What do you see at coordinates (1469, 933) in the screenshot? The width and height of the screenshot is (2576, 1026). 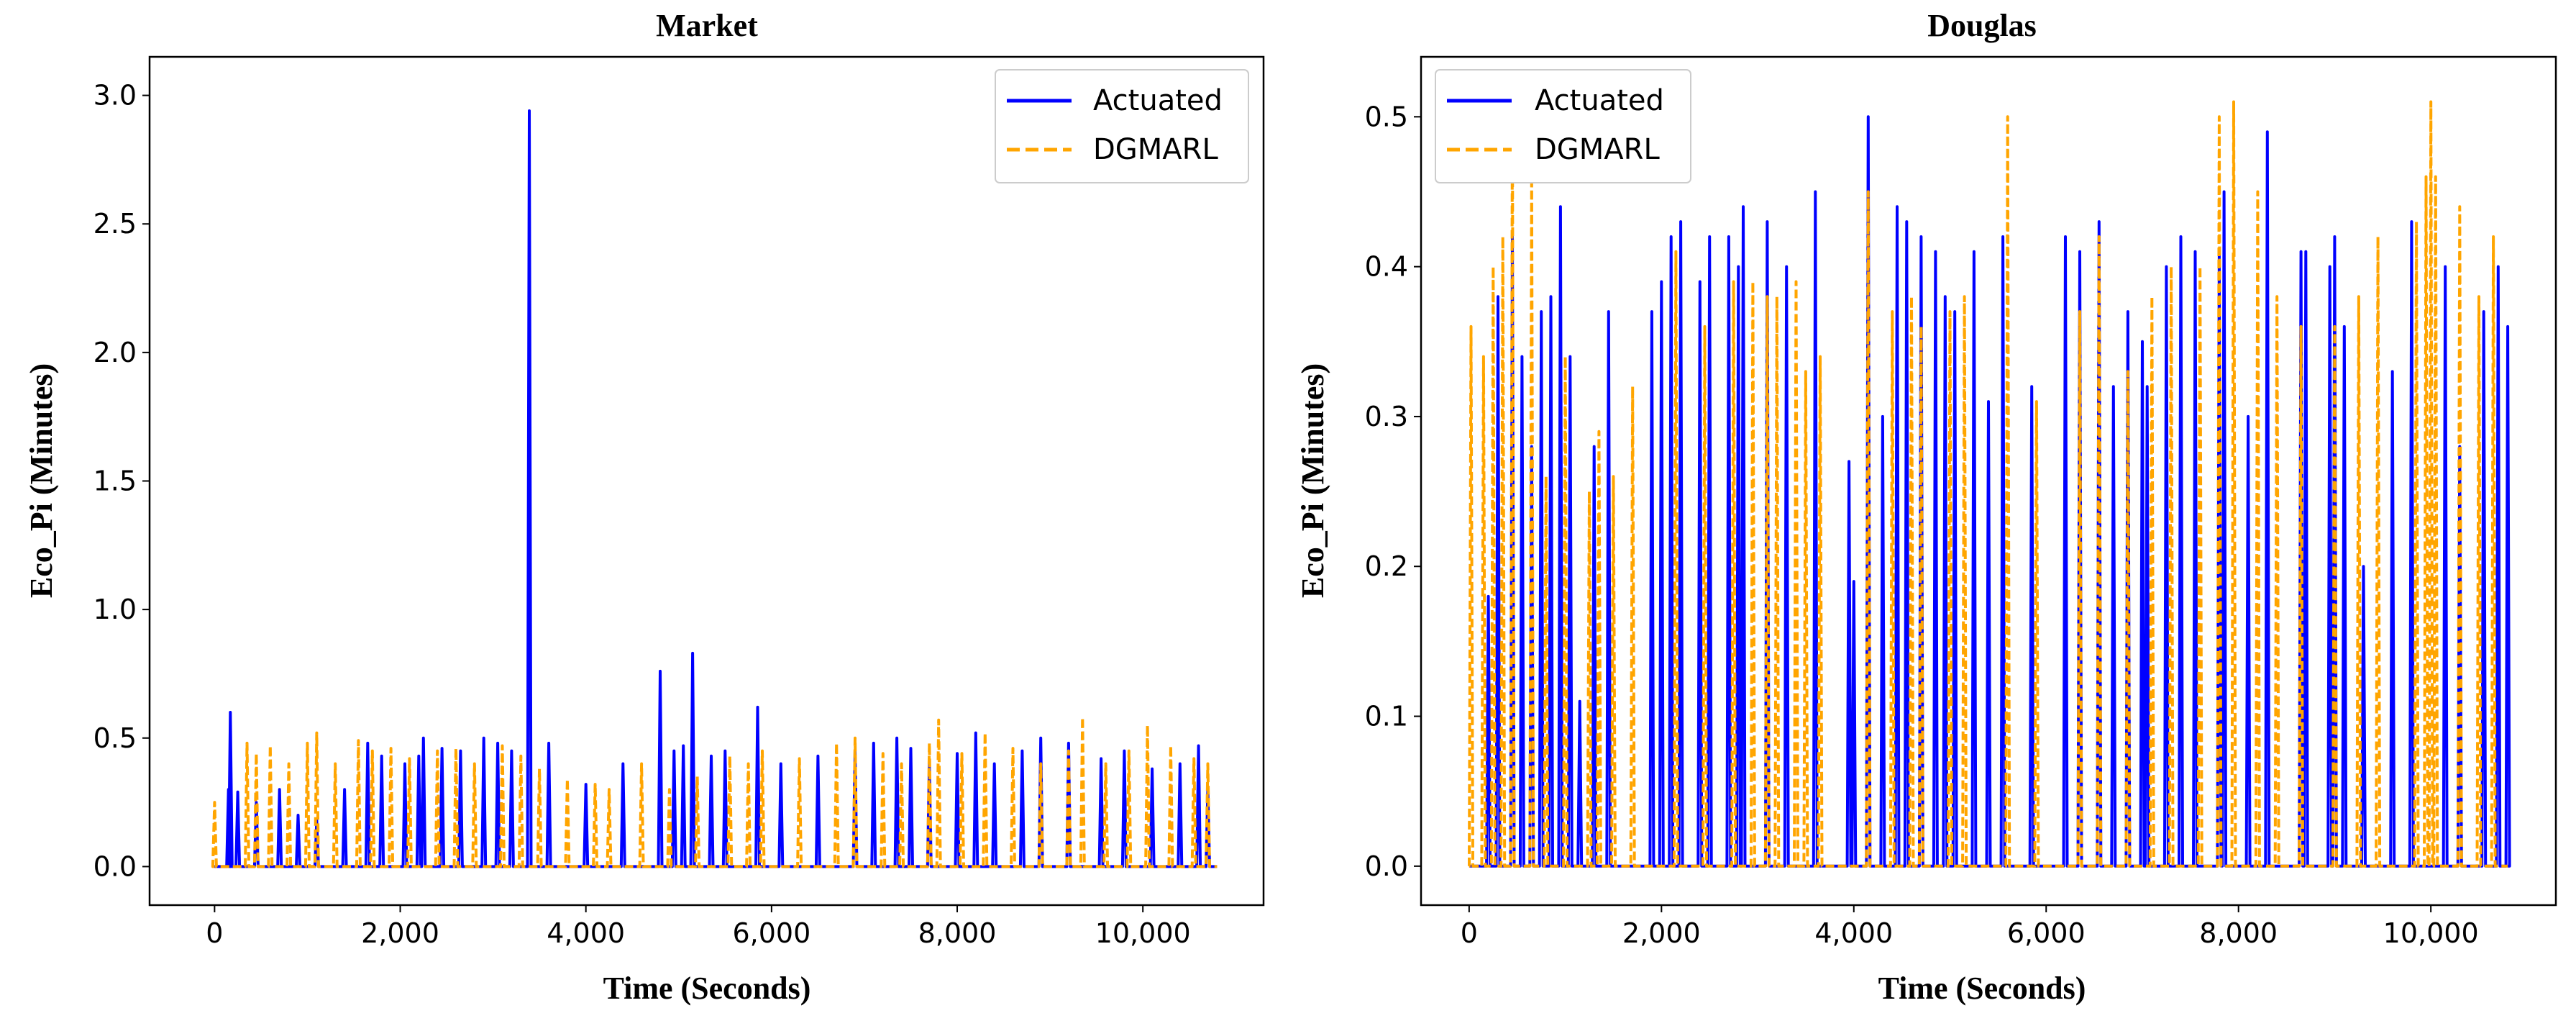 I see `douglas-x-tick-label: 0` at bounding box center [1469, 933].